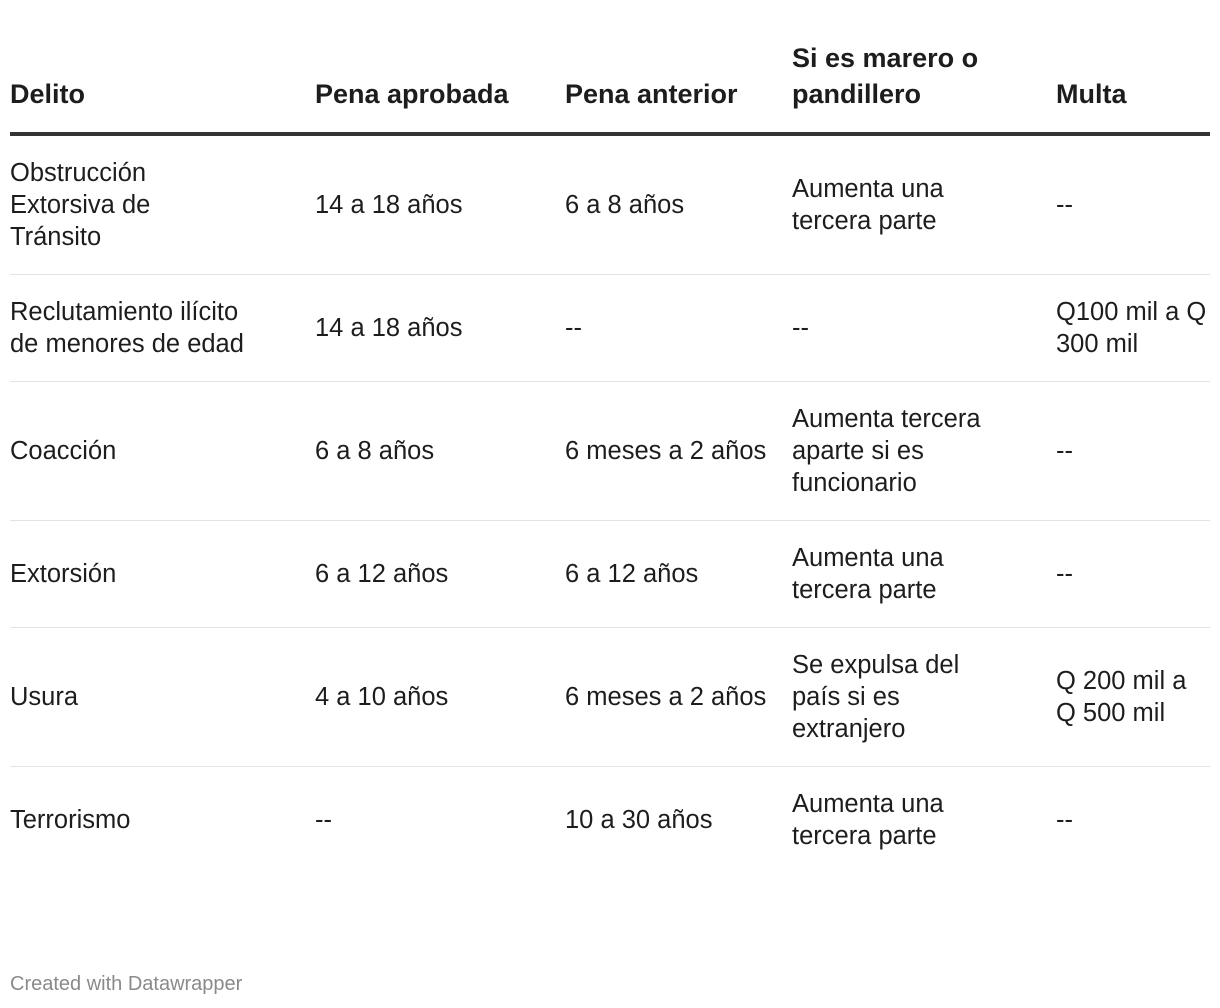  What do you see at coordinates (1133, 697) in the screenshot?
I see `cell-multa: Q 200 mil a Q 500 mil` at bounding box center [1133, 697].